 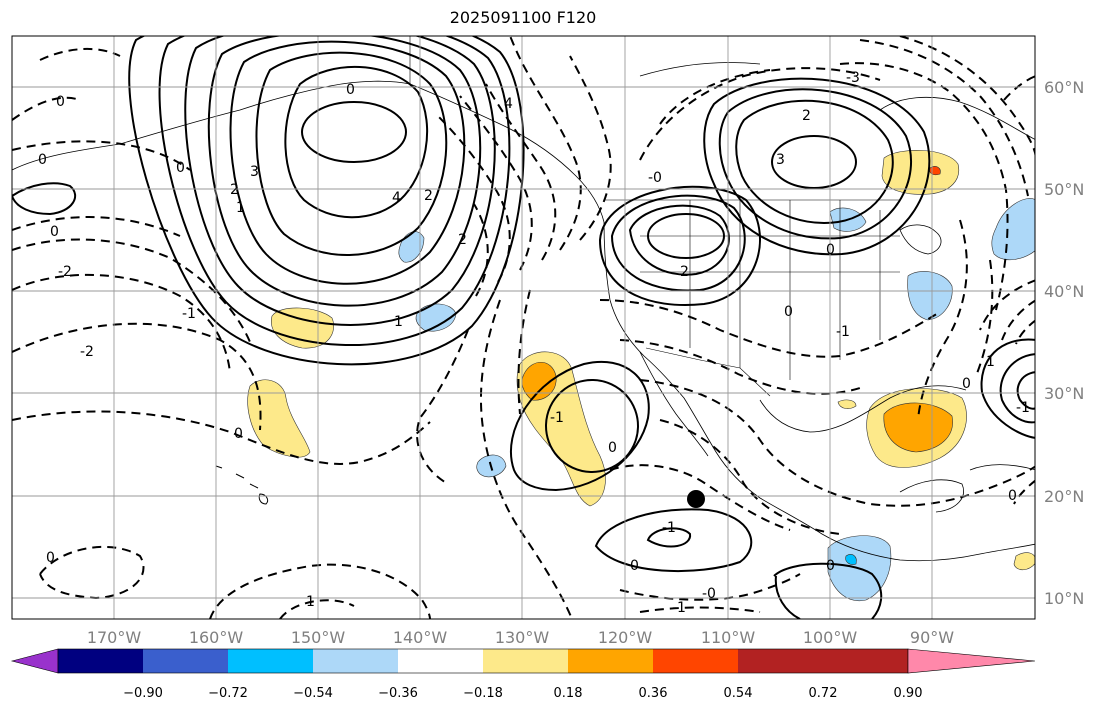 What do you see at coordinates (709, 594) in the screenshot?
I see `contour-label: -0` at bounding box center [709, 594].